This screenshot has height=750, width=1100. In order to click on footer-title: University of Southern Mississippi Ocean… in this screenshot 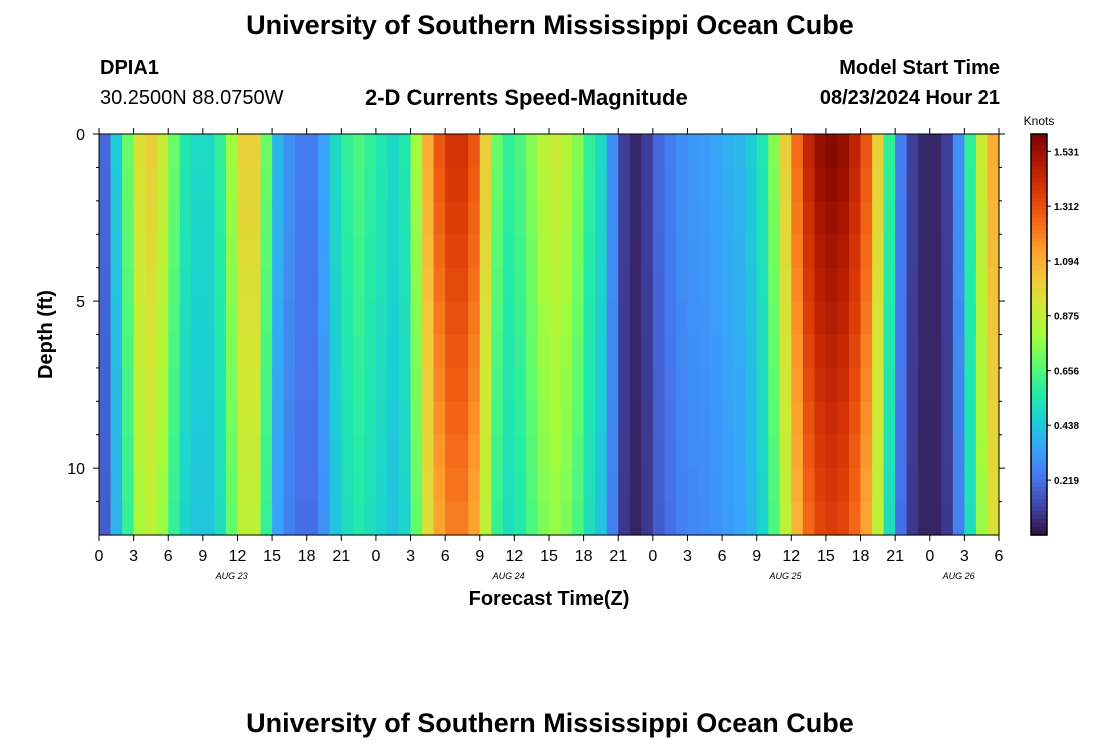, I will do `click(550, 723)`.